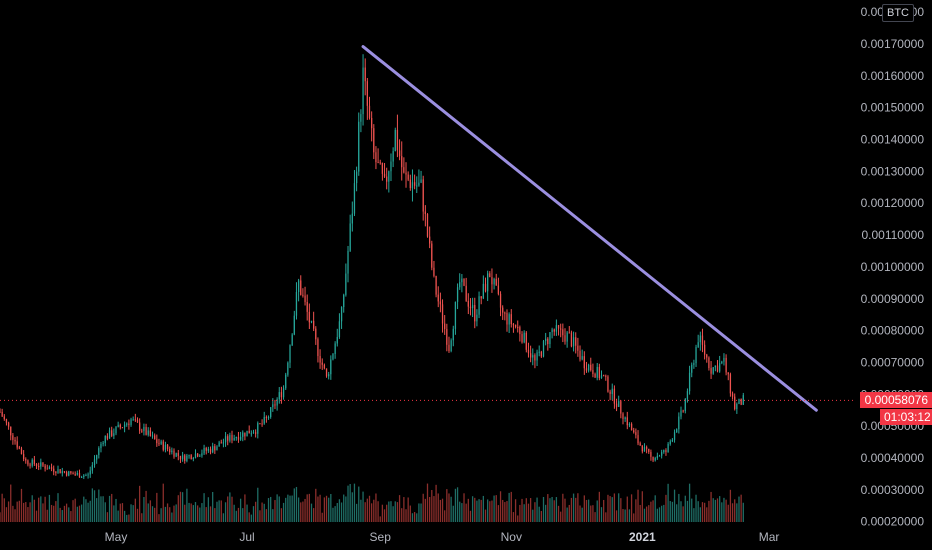  What do you see at coordinates (898, 13) in the screenshot?
I see `currency-unit-badge: BTC` at bounding box center [898, 13].